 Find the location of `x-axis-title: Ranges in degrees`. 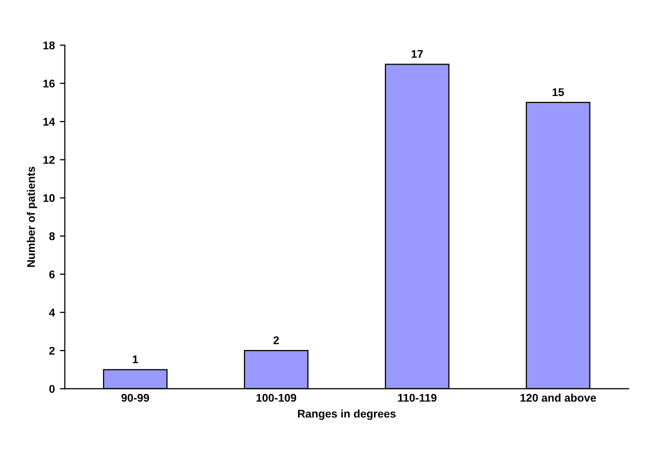

x-axis-title: Ranges in degrees is located at coordinates (347, 414).